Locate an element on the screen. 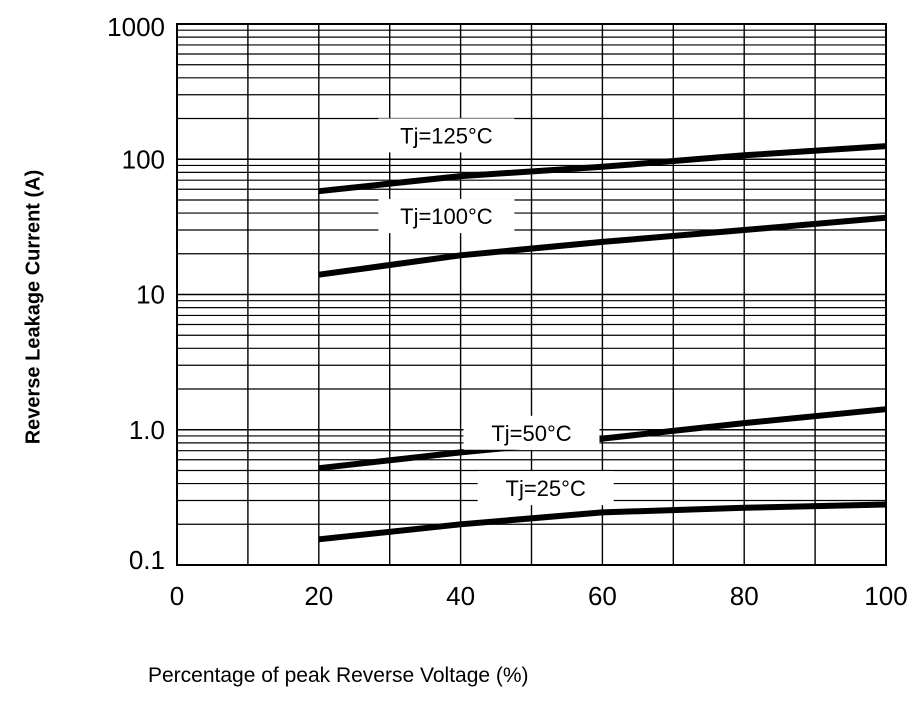 The height and width of the screenshot is (716, 914). x-tick-label: 80 is located at coordinates (744, 596).